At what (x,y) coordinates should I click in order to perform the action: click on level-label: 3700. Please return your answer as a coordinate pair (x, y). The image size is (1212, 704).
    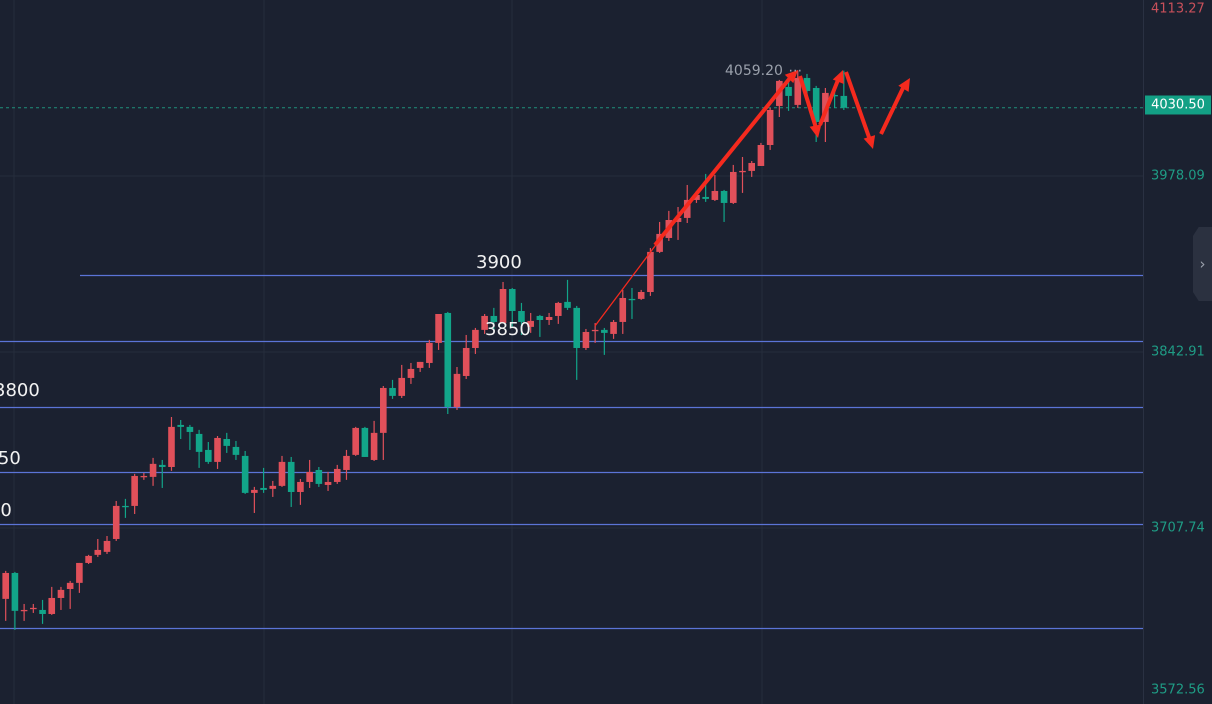
    Looking at the image, I should click on (6, 510).